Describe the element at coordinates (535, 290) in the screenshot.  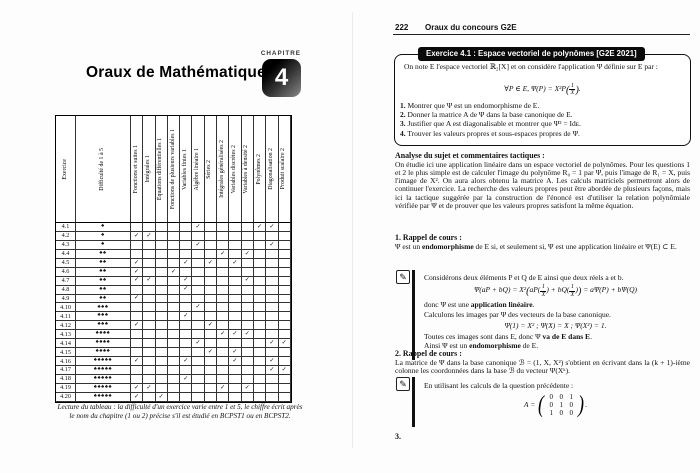
I see `lin-s1: aP(` at that location.